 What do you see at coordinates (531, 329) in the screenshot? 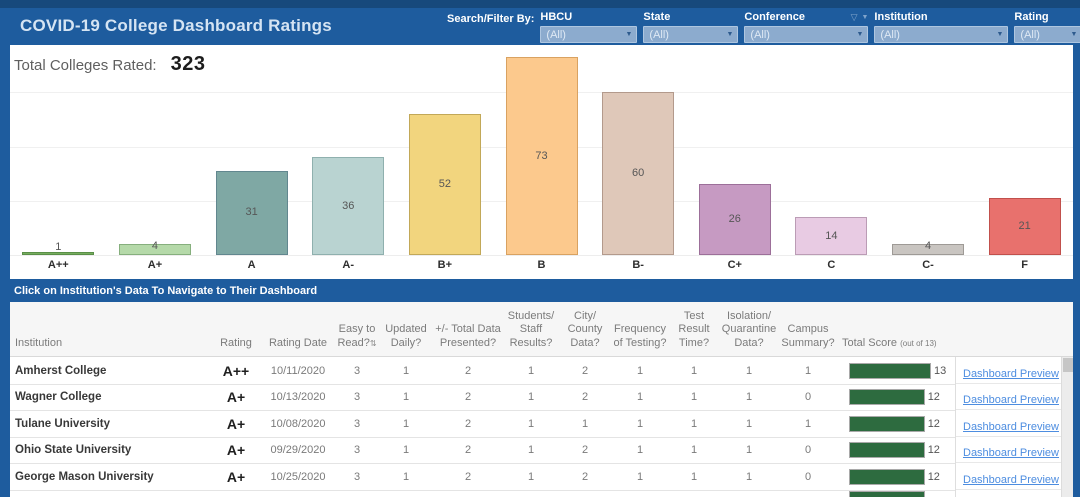
I see `column-header-students: Students/ Staff Results?` at bounding box center [531, 329].